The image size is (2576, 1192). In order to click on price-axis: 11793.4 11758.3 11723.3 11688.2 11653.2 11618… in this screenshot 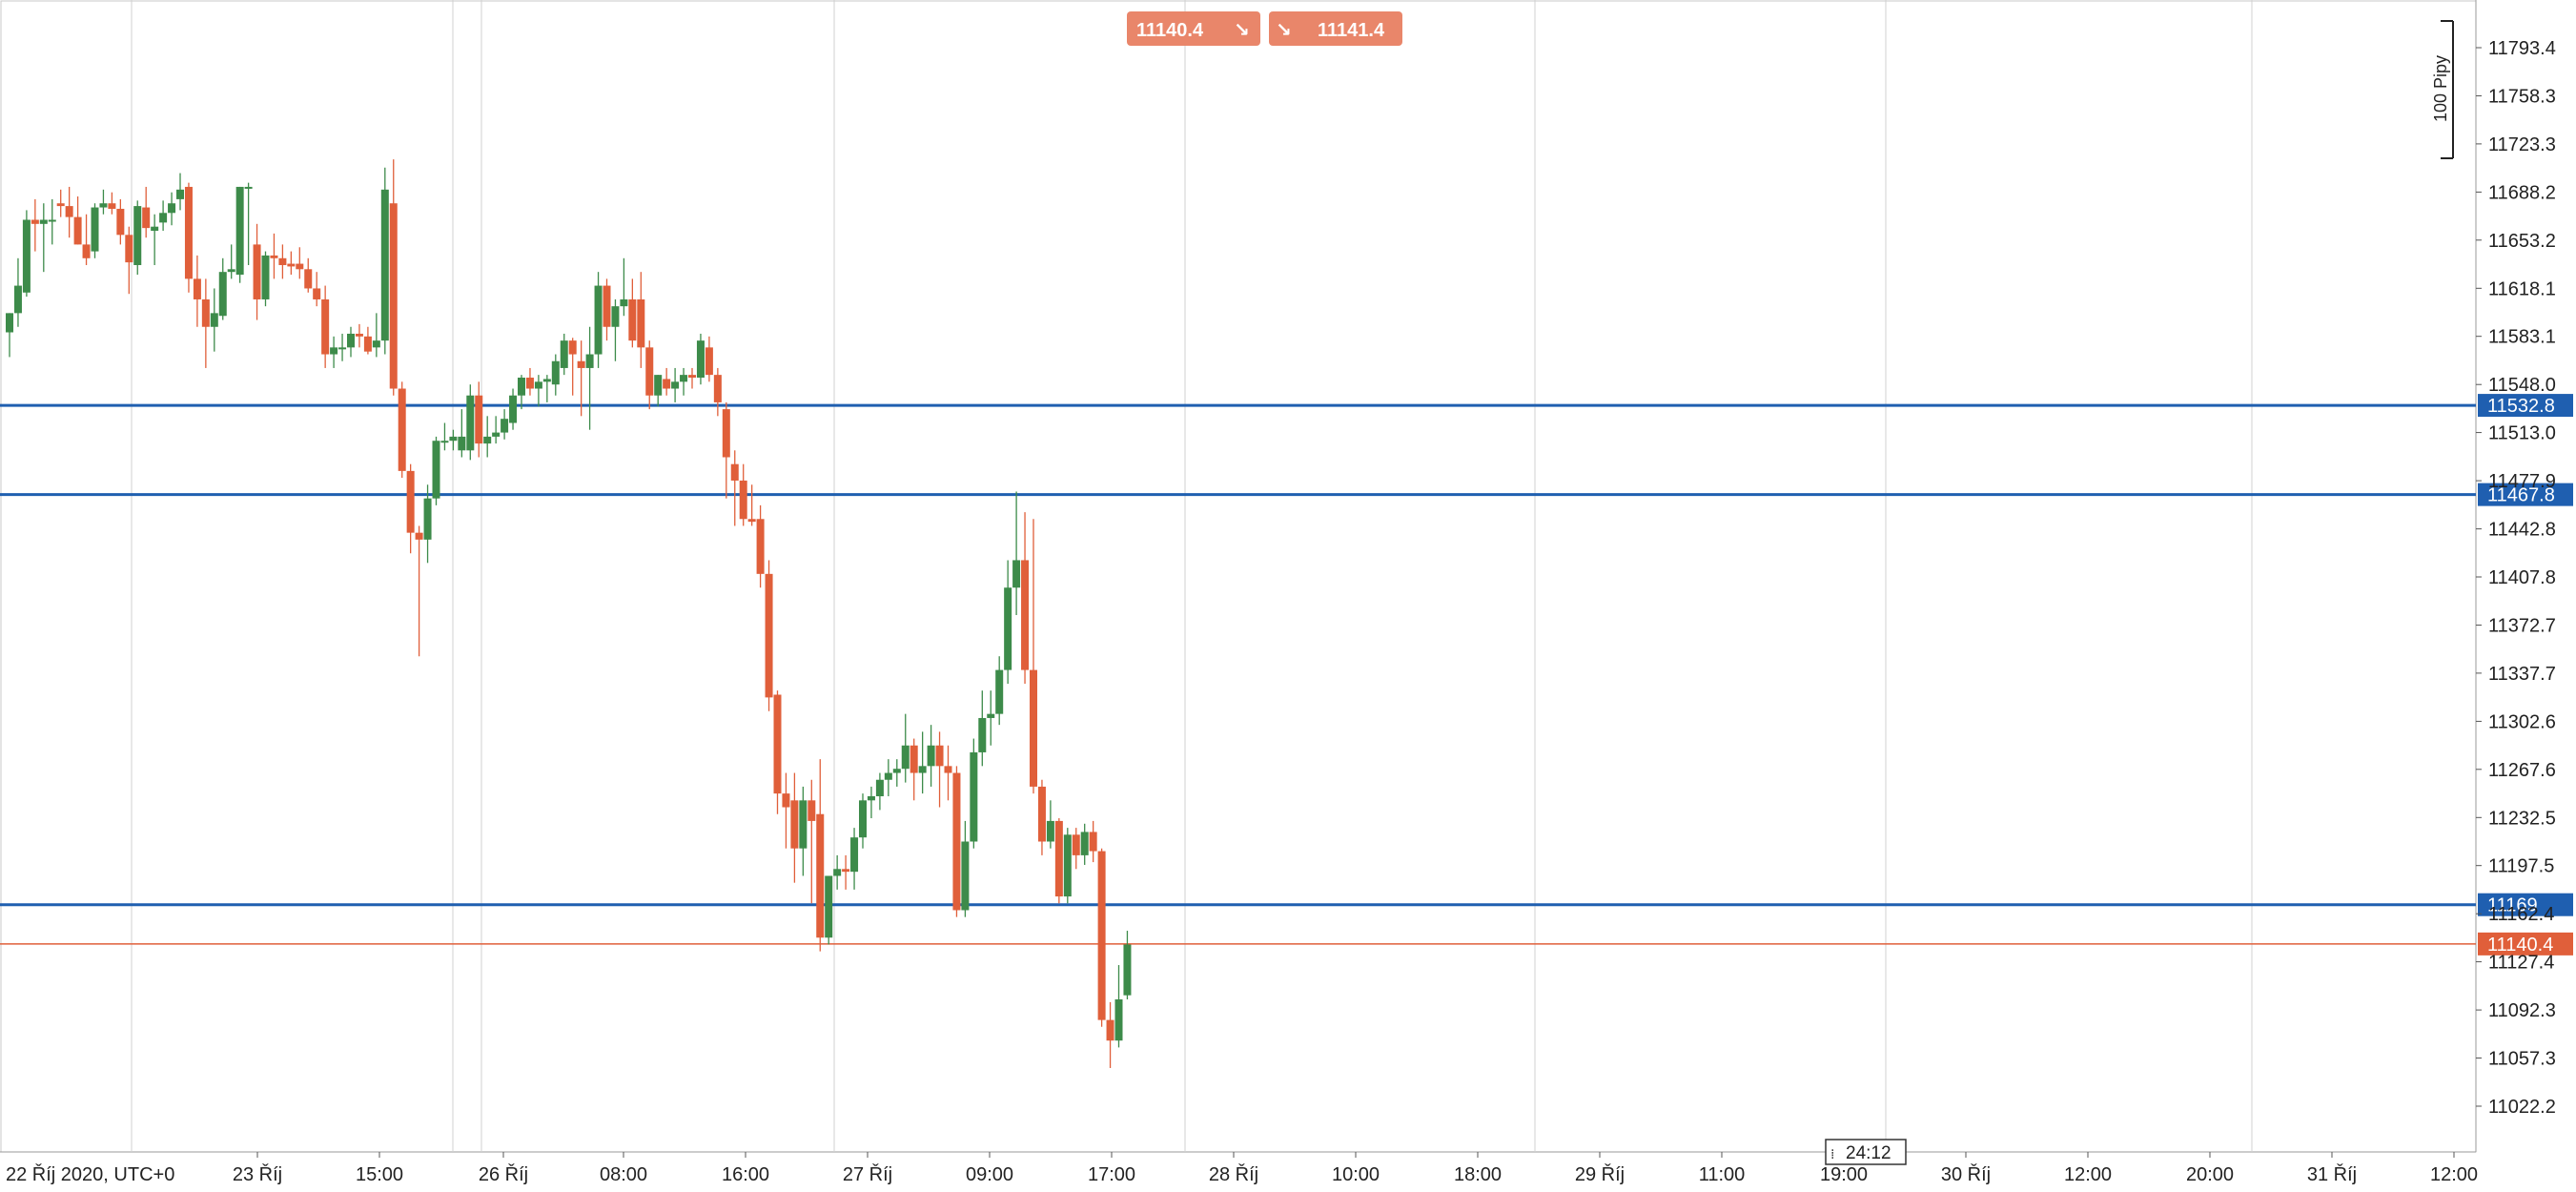, I will do `click(2516, 578)`.